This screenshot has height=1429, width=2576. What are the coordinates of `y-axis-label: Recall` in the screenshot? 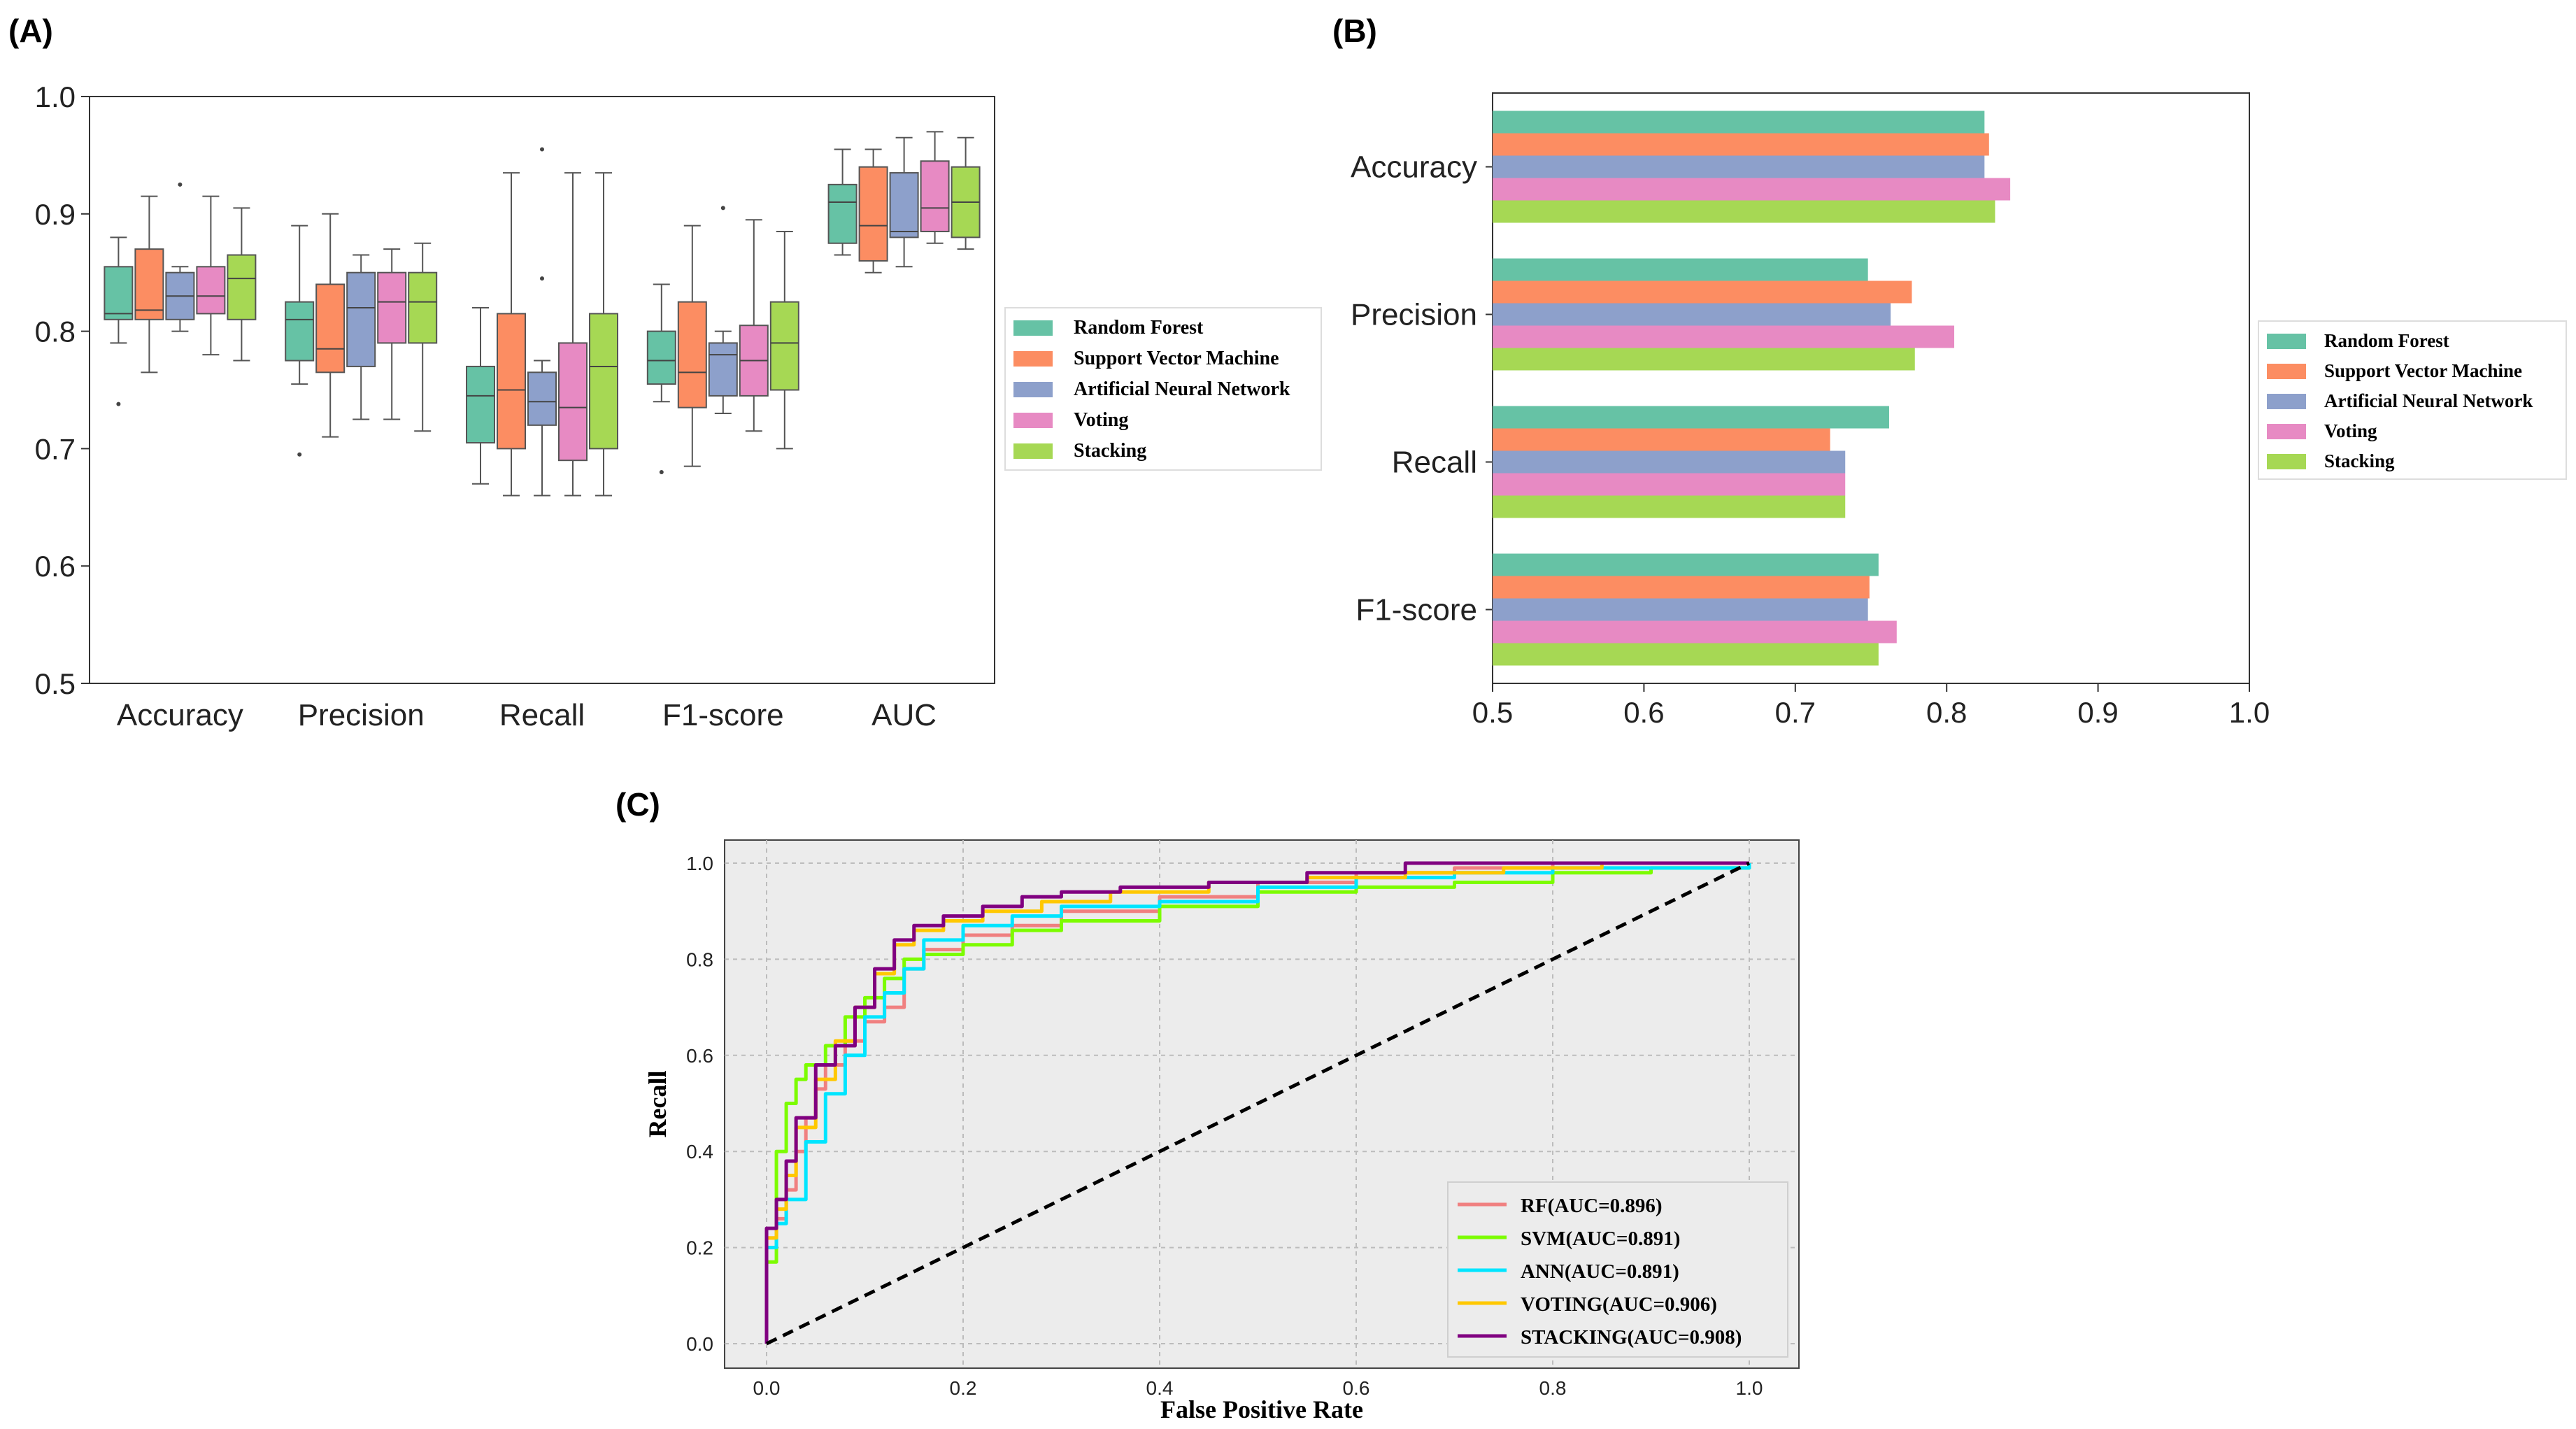 It's located at (657, 1104).